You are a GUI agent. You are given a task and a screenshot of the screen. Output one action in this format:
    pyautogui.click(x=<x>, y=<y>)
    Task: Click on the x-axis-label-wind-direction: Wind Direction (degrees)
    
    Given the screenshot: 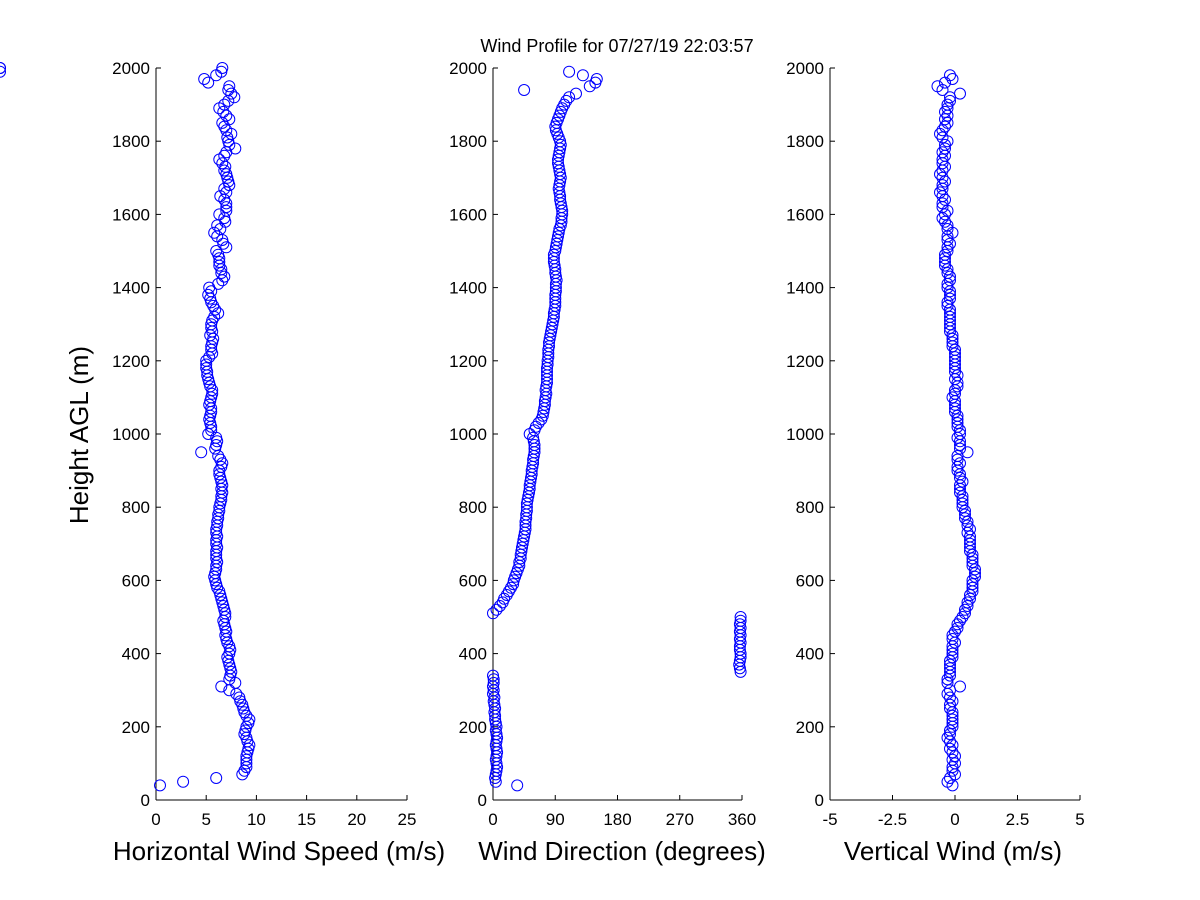 What is the action you would take?
    pyautogui.click(x=622, y=851)
    